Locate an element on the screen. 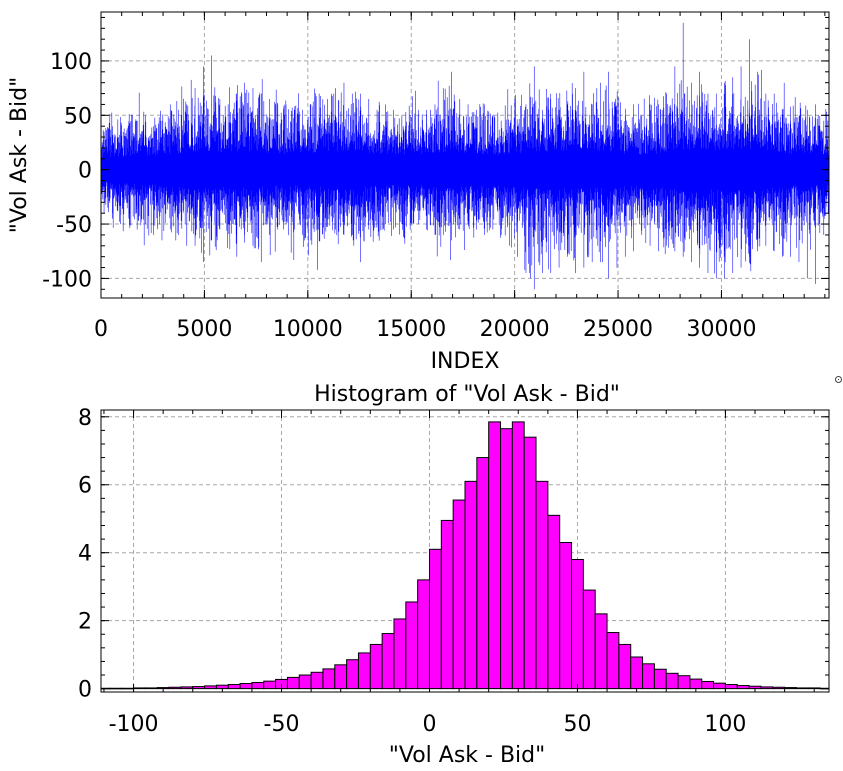  histogram-x-tick-label: 50 is located at coordinates (577, 724).